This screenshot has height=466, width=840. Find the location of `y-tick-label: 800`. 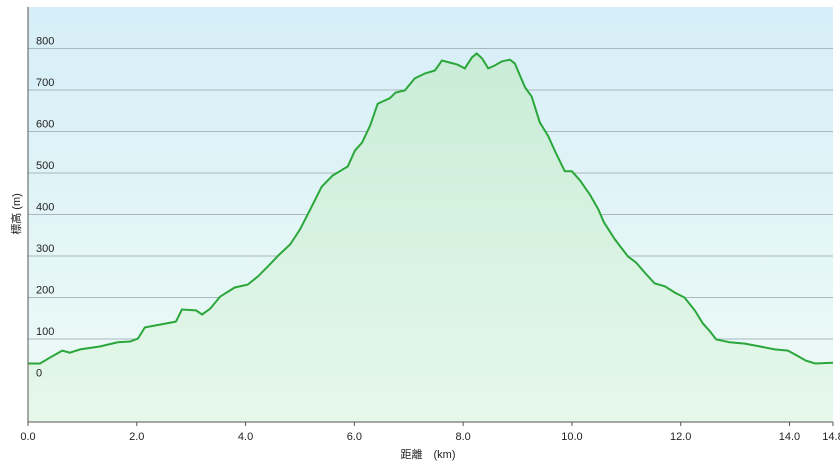

y-tick-label: 800 is located at coordinates (45, 42).